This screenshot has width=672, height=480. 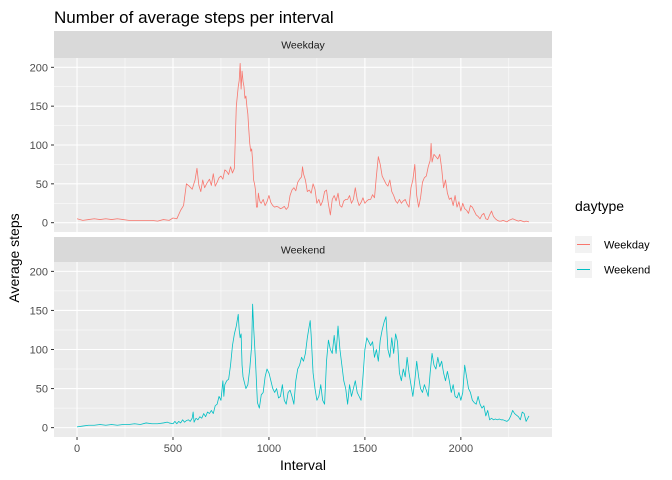 What do you see at coordinates (365, 449) in the screenshot?
I see `x-tick-label: 1500` at bounding box center [365, 449].